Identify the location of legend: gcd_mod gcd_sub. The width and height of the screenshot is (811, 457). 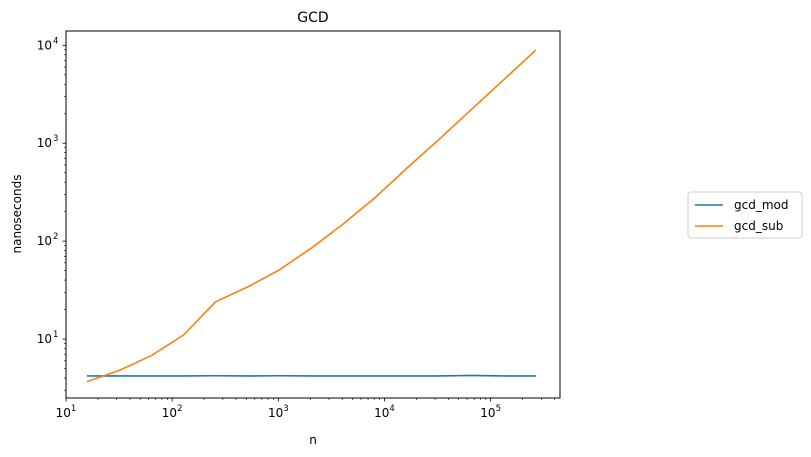
(745, 215).